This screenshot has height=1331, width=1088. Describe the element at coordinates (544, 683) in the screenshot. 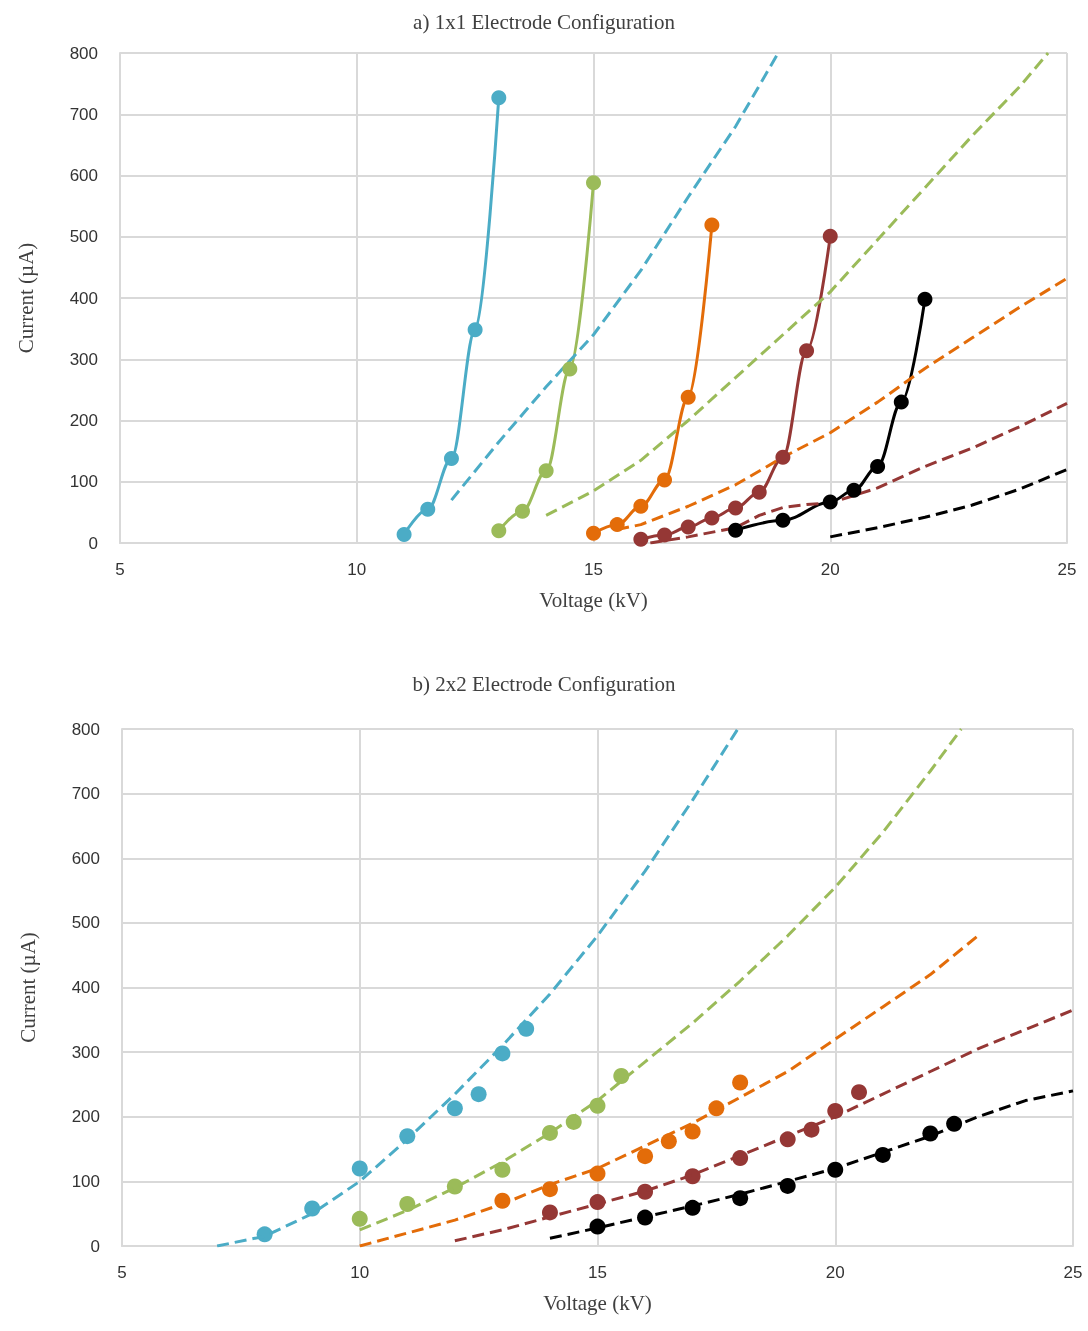

I see `chart-title: b) 2x2 Electrode Configuration` at that location.